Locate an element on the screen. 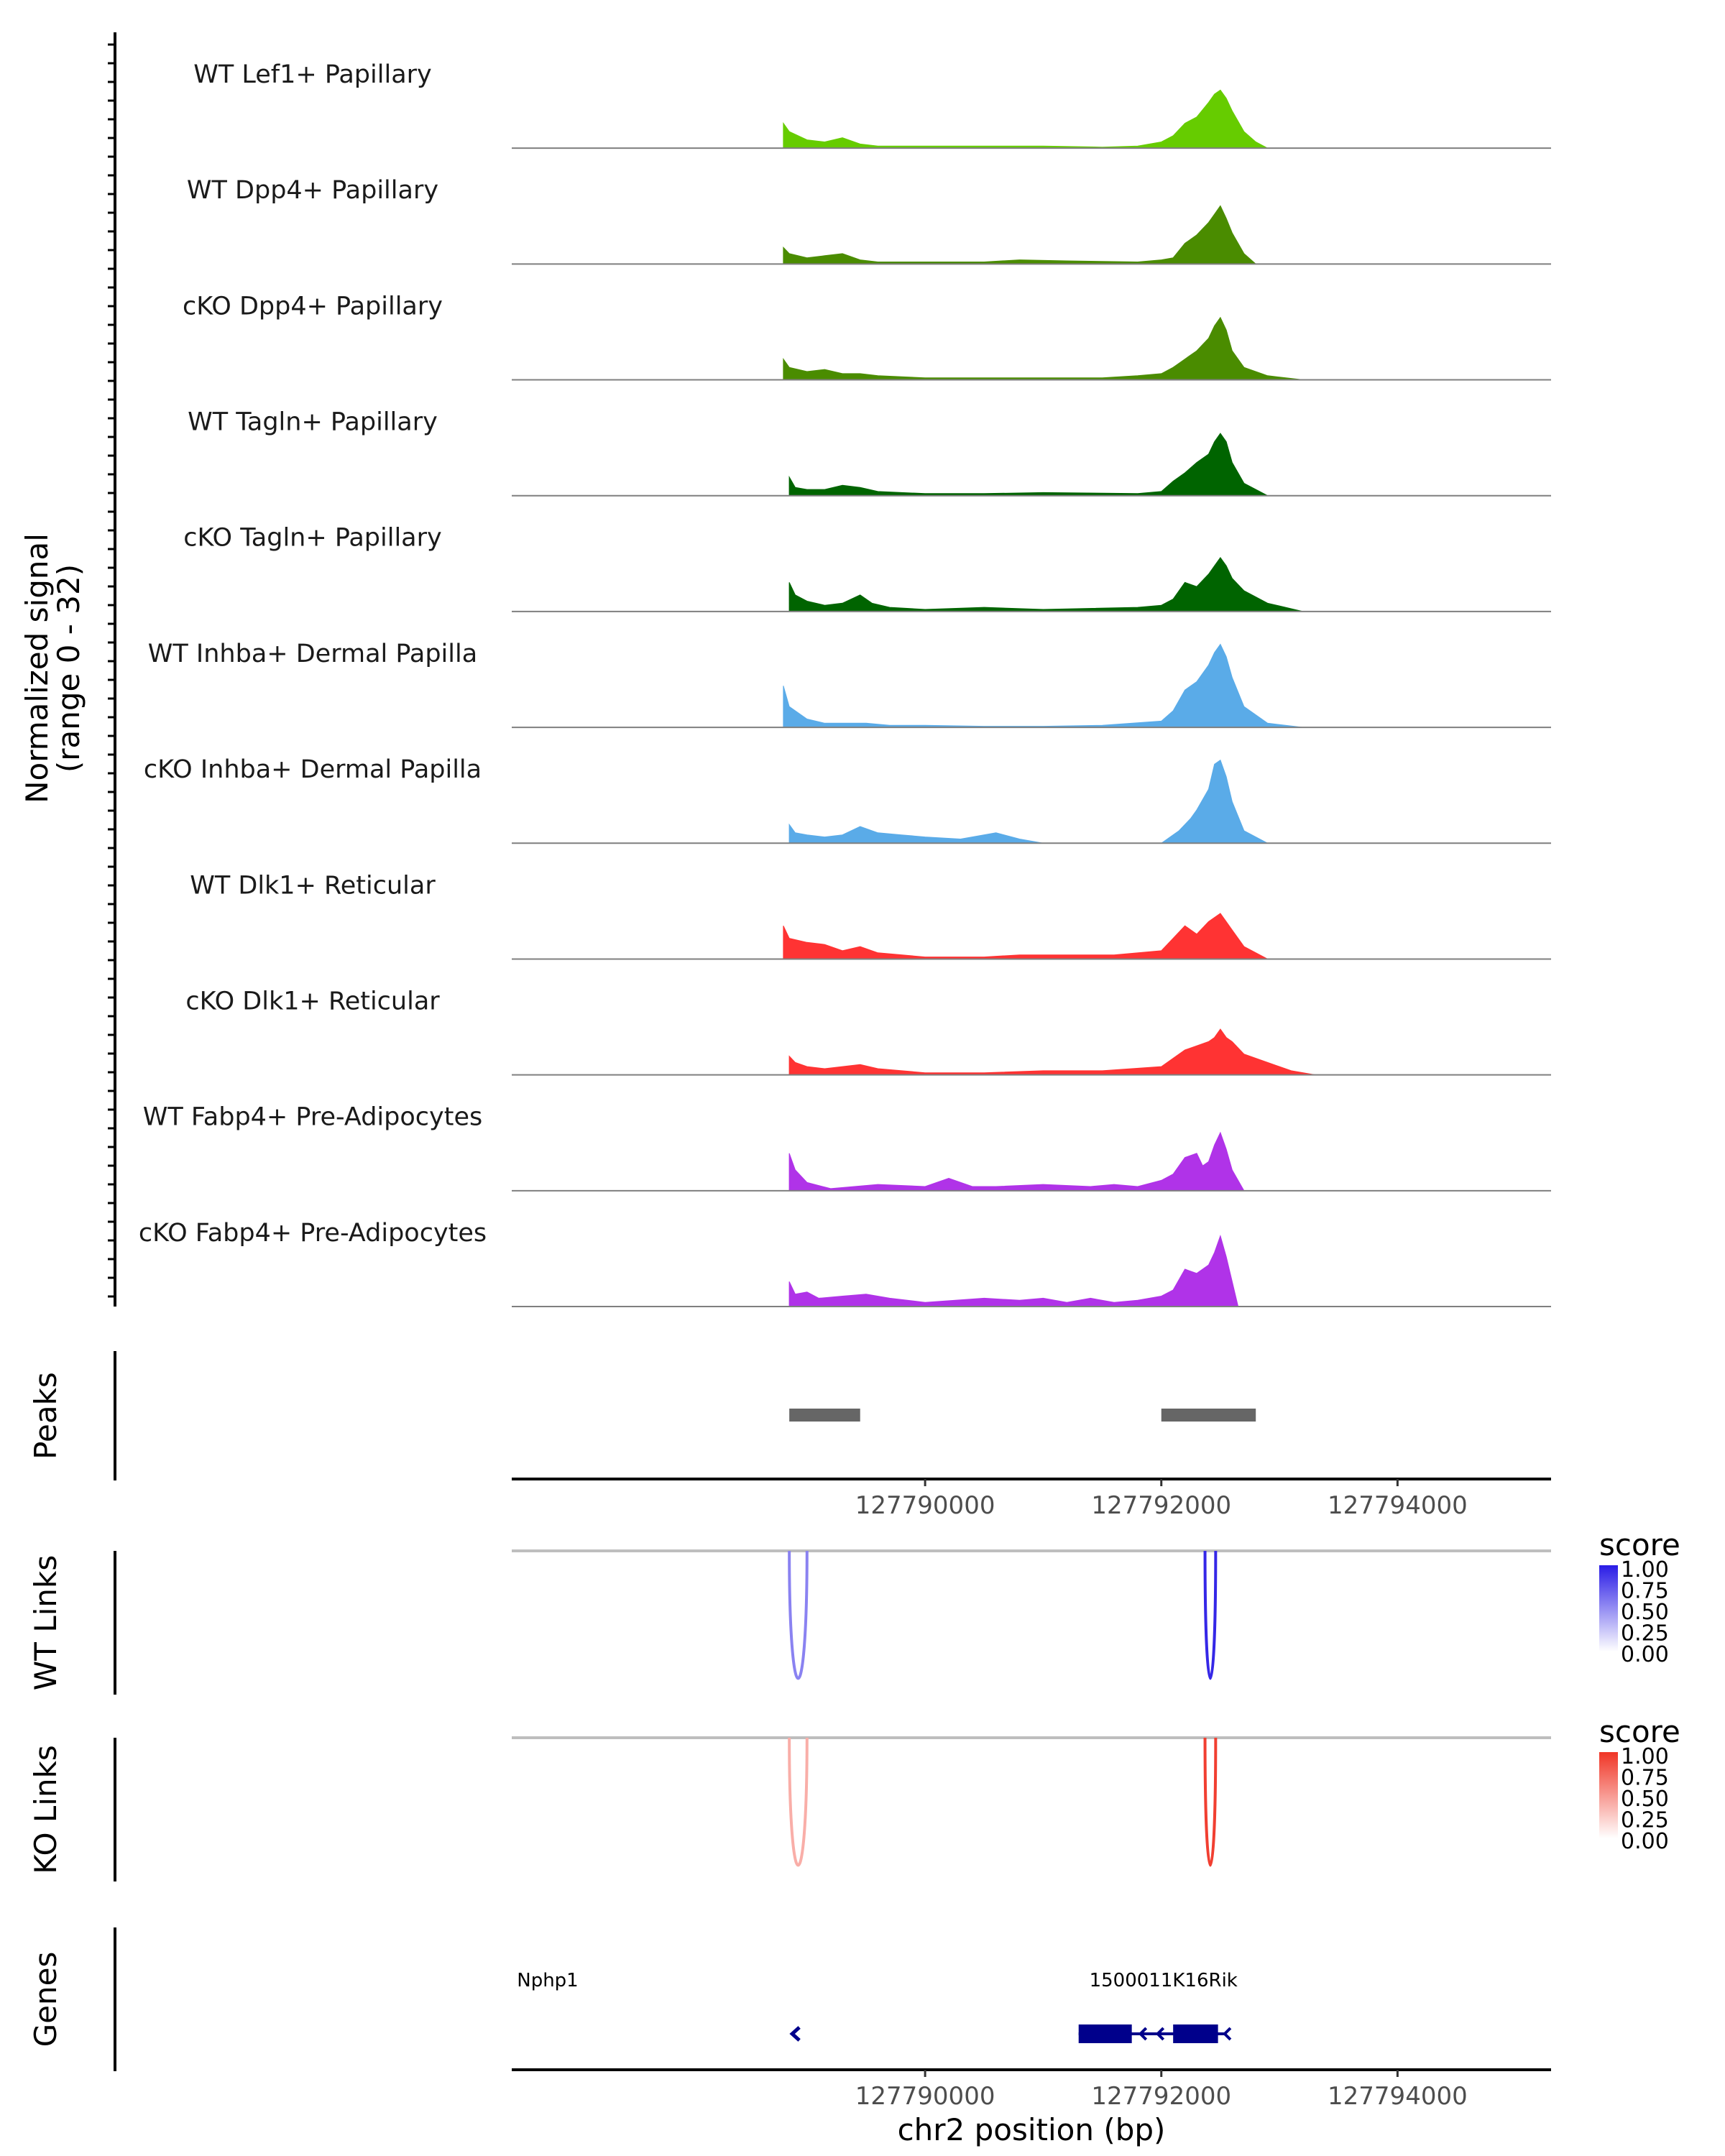  coverage-track: WT Inhba+ Dermal Papilla is located at coordinates (849, 684).